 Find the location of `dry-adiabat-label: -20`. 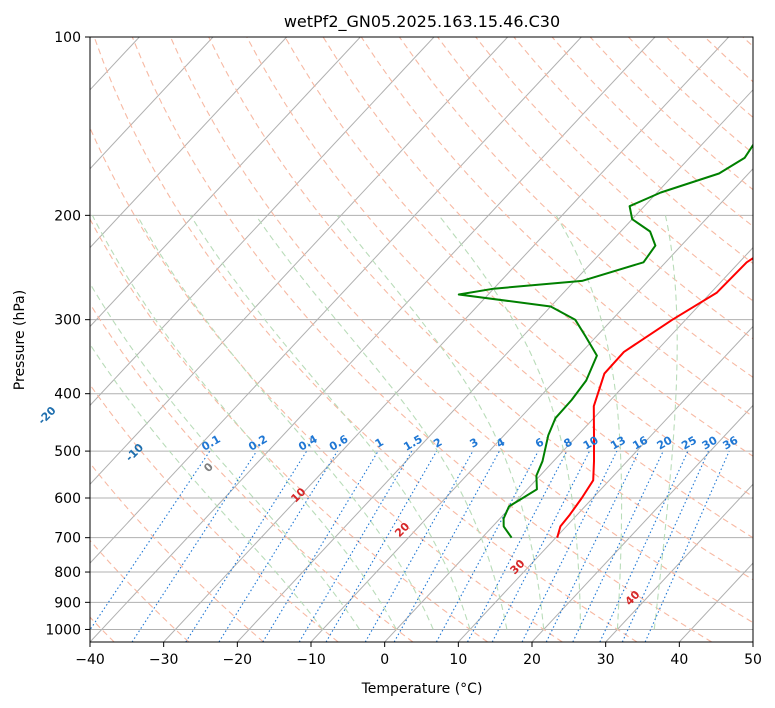

dry-adiabat-label: -20 is located at coordinates (46, 415).